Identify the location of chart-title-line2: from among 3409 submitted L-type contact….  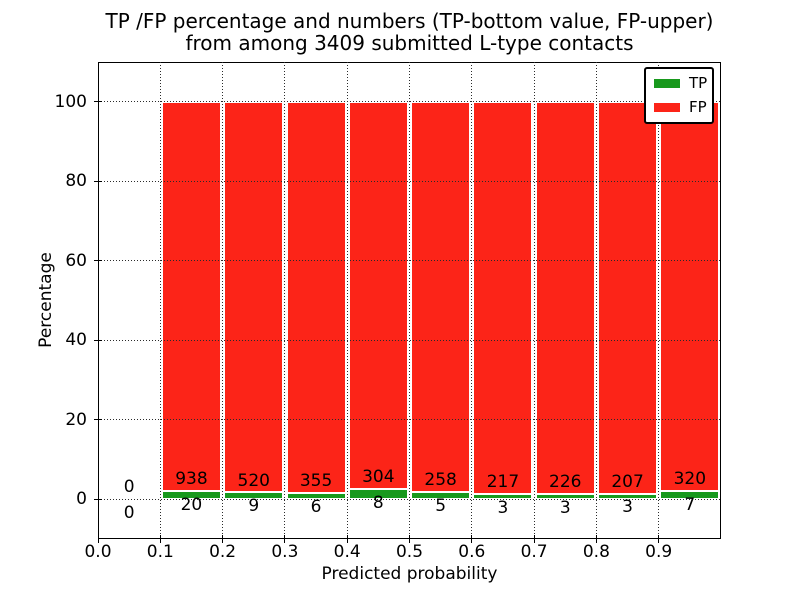
(409, 42).